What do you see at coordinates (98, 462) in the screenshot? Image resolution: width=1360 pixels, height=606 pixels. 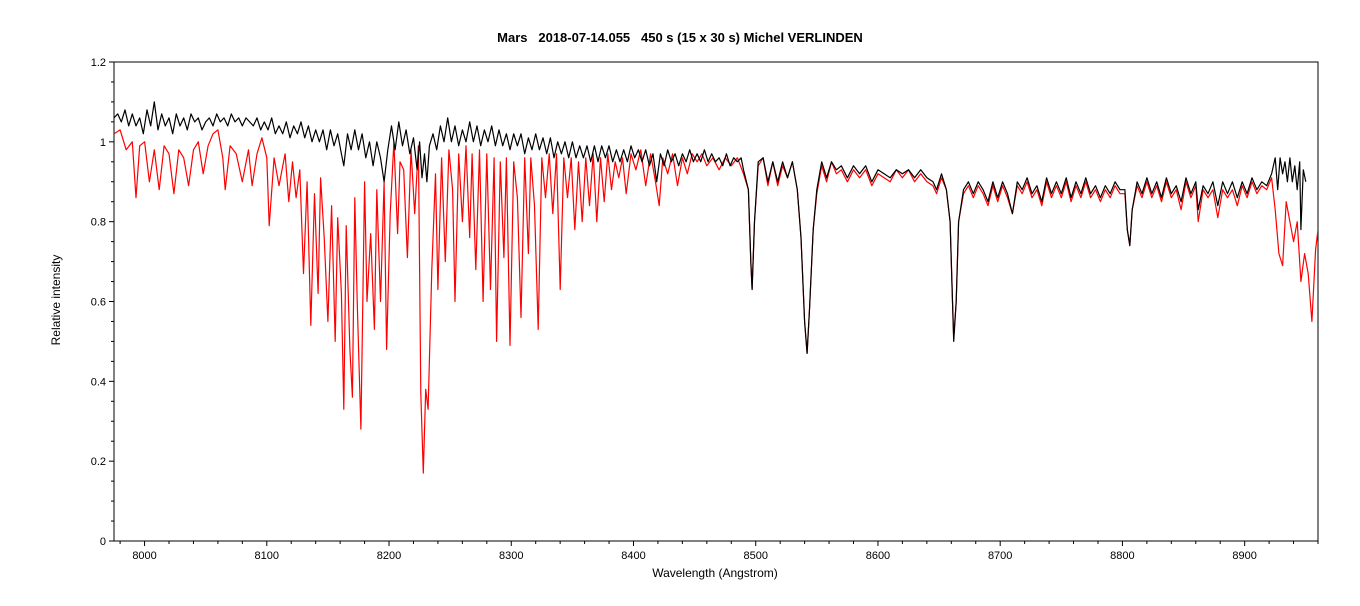 I see `y-tick-label: 0.2` at bounding box center [98, 462].